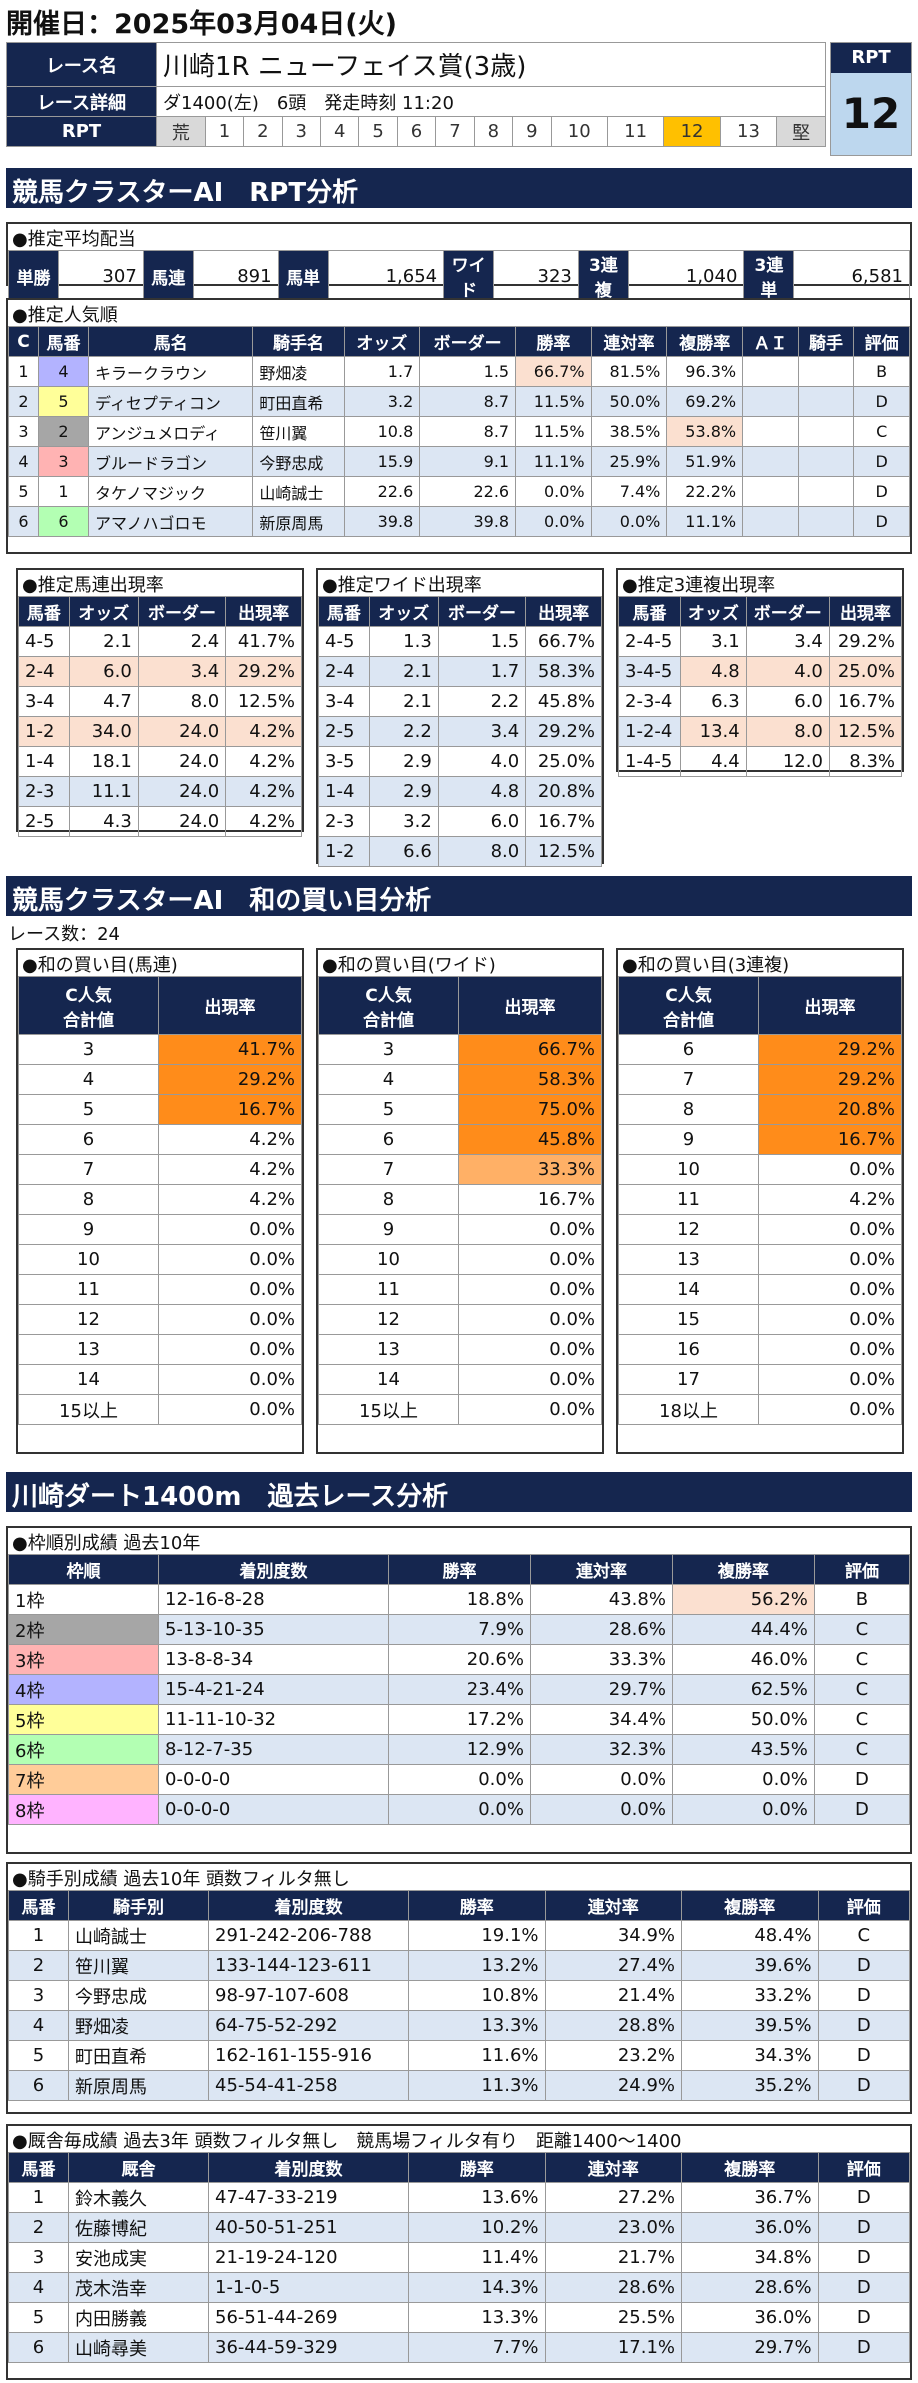 The height and width of the screenshot is (2383, 918). What do you see at coordinates (170, 341) in the screenshot?
I see `column-header: 馬名` at bounding box center [170, 341].